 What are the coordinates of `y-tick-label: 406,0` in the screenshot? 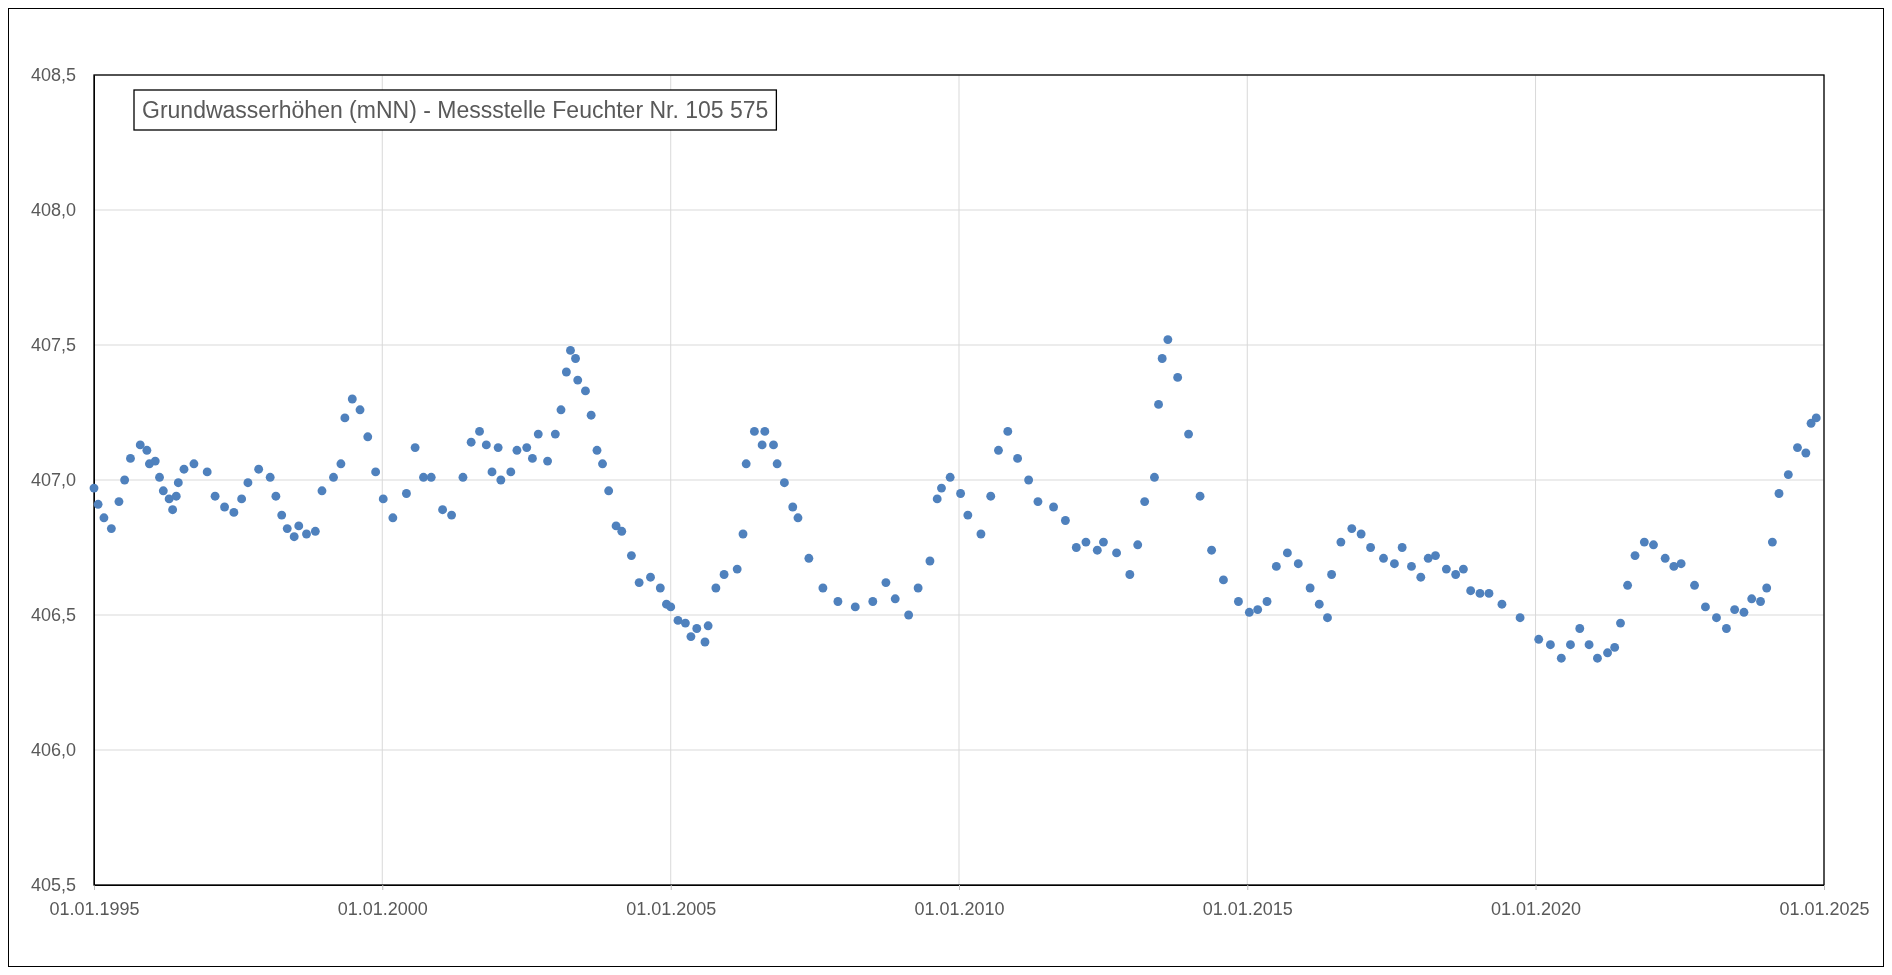 It's located at (53, 750).